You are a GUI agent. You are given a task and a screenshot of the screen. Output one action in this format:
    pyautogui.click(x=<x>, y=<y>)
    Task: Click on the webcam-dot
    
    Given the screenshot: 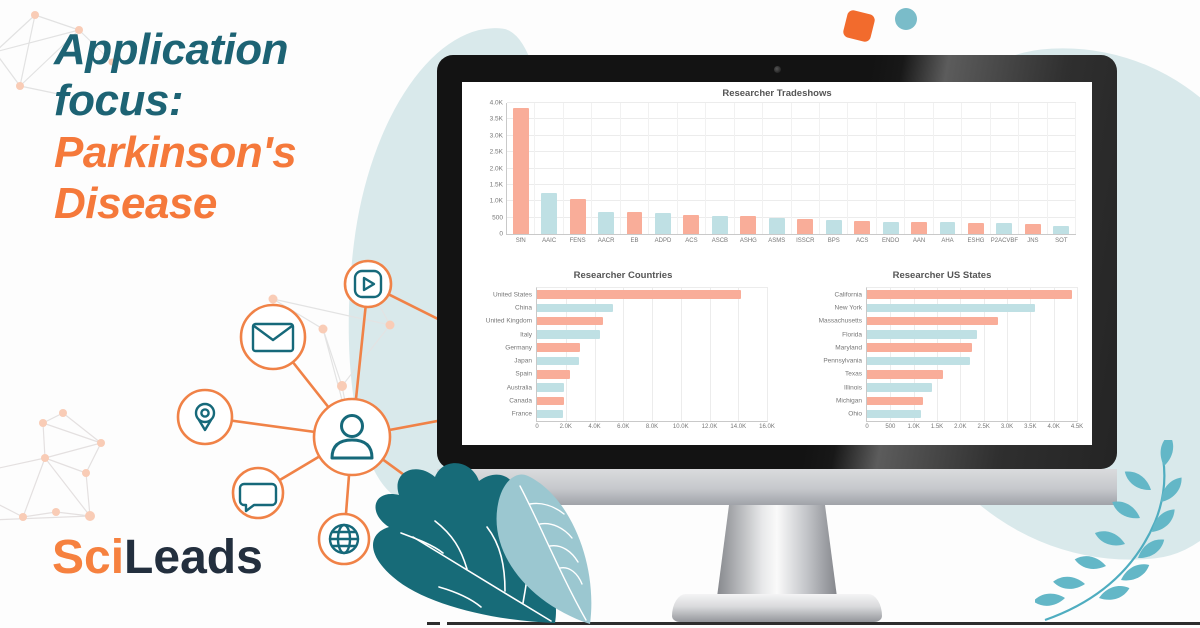 What is the action you would take?
    pyautogui.click(x=777, y=69)
    